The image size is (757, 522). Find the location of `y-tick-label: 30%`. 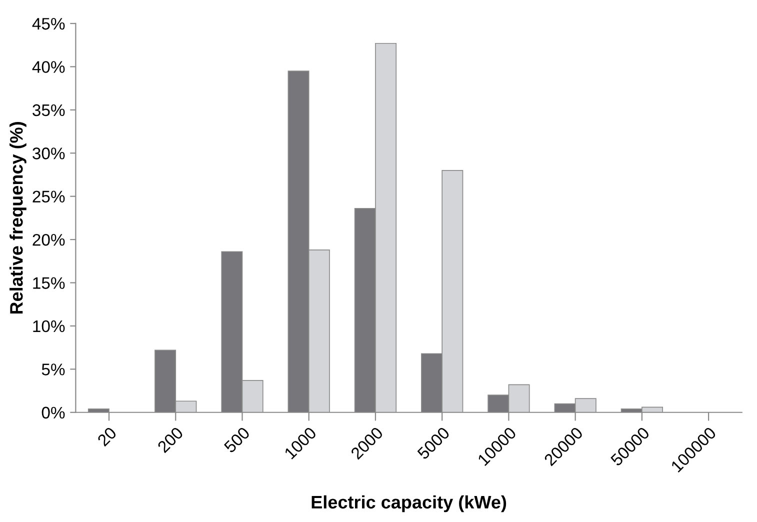

y-tick-label: 30% is located at coordinates (48, 154).